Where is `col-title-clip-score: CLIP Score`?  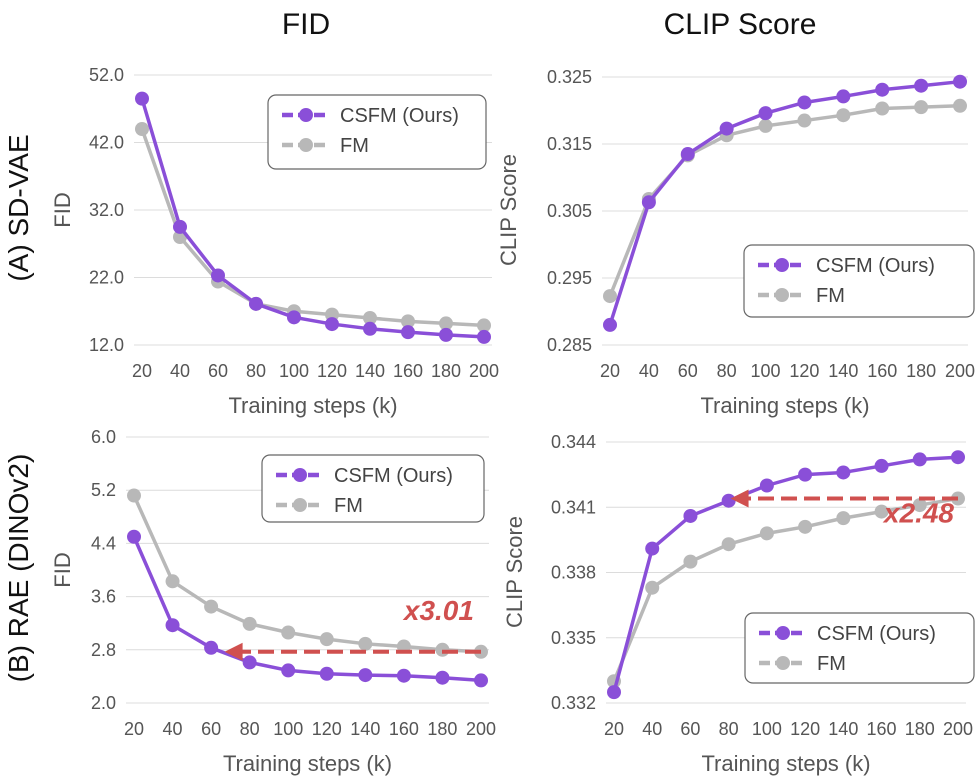 col-title-clip-score: CLIP Score is located at coordinates (740, 24).